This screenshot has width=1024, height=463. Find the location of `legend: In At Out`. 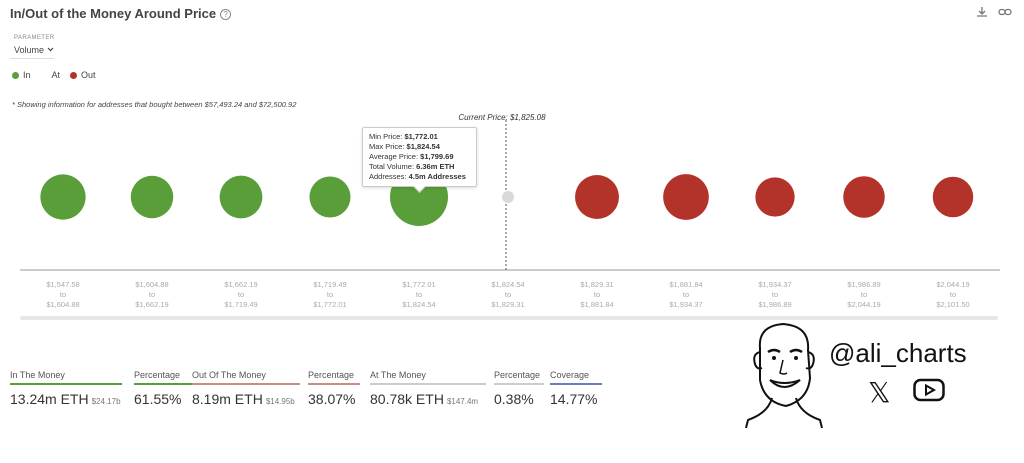

legend: In At Out is located at coordinates (54, 75).